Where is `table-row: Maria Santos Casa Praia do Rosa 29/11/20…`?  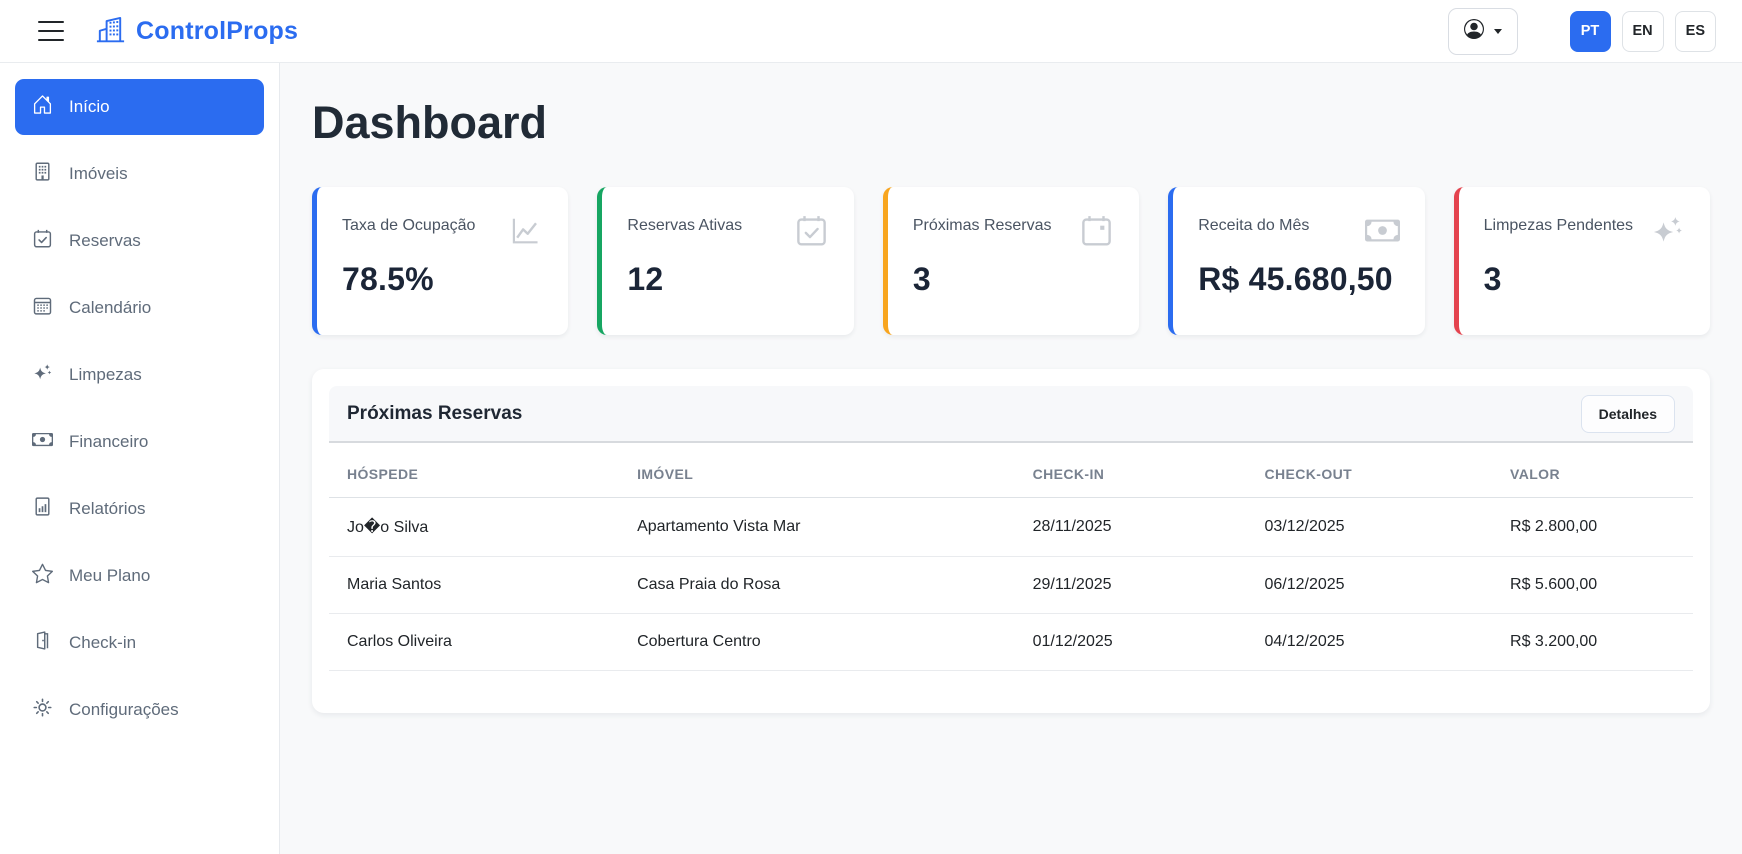 table-row: Maria Santos Casa Praia do Rosa 29/11/20… is located at coordinates (1011, 585).